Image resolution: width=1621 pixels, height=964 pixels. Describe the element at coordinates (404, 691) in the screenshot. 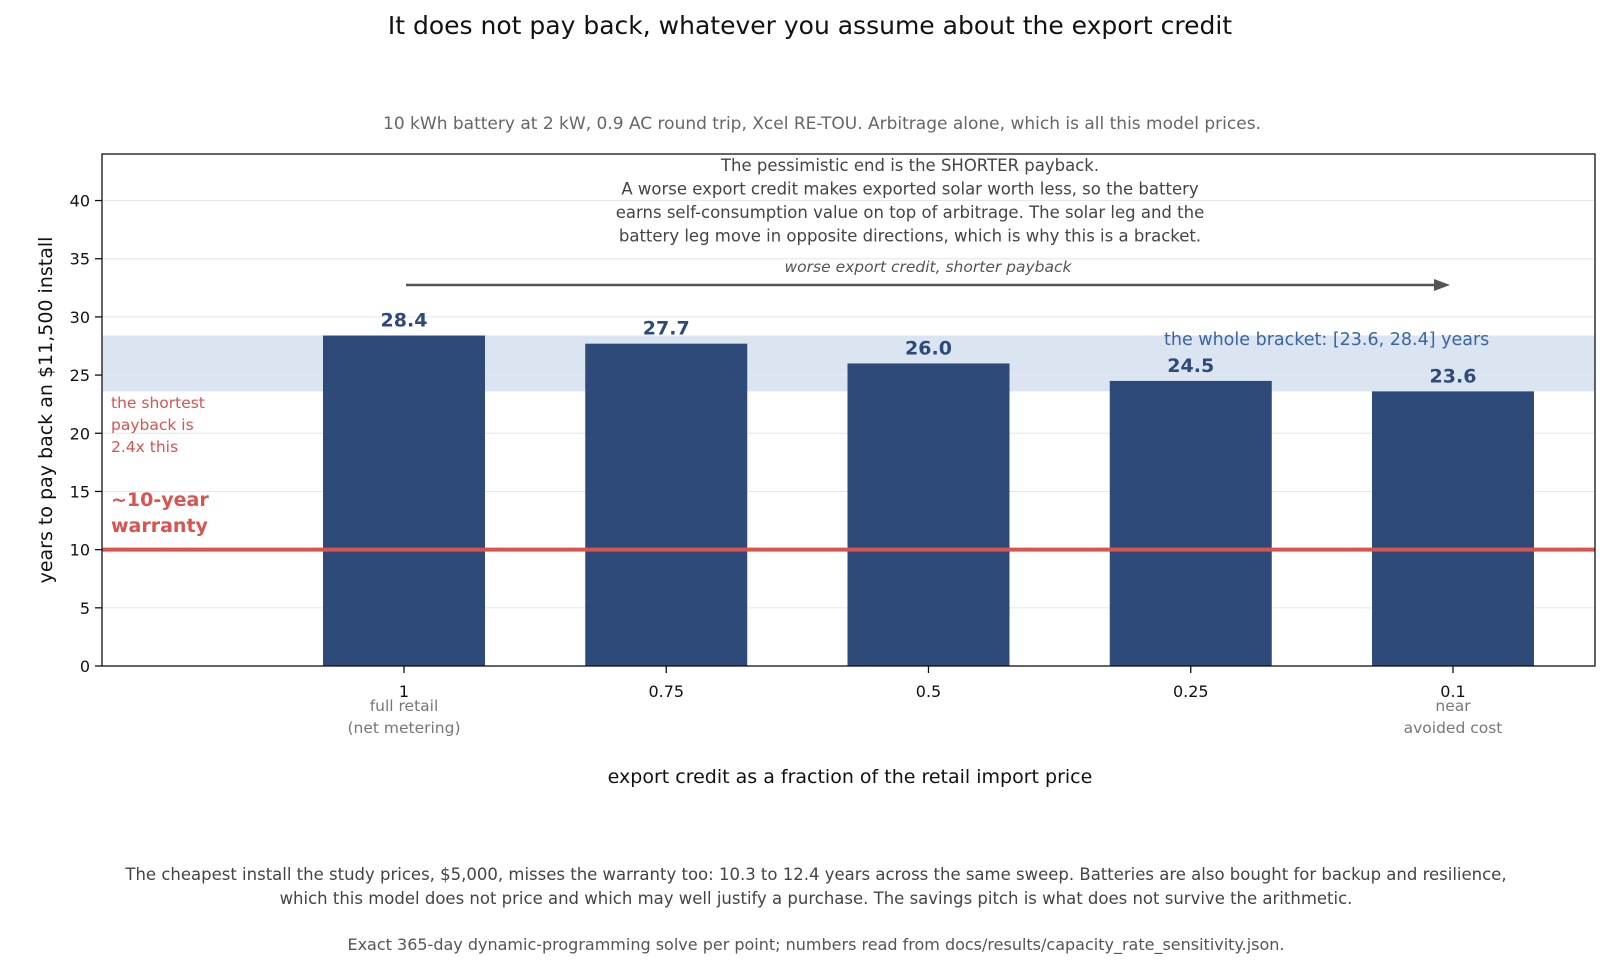

I see `x-tick-label: 1` at that location.